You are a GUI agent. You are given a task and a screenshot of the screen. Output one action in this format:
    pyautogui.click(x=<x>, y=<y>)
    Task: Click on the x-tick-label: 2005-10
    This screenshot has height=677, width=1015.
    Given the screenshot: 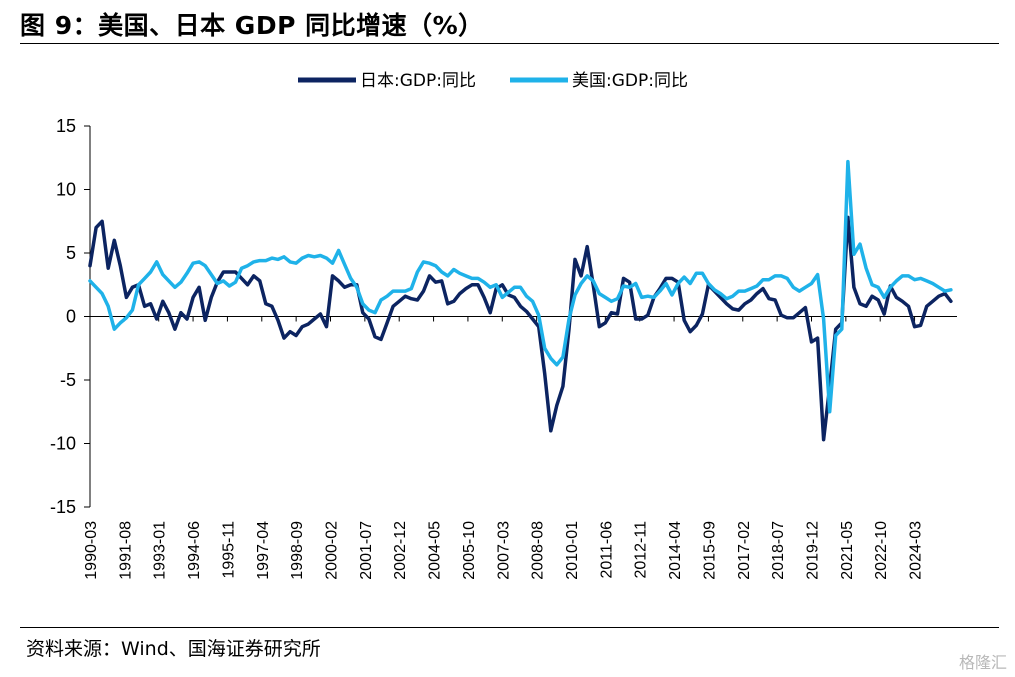 What is the action you would take?
    pyautogui.click(x=469, y=550)
    